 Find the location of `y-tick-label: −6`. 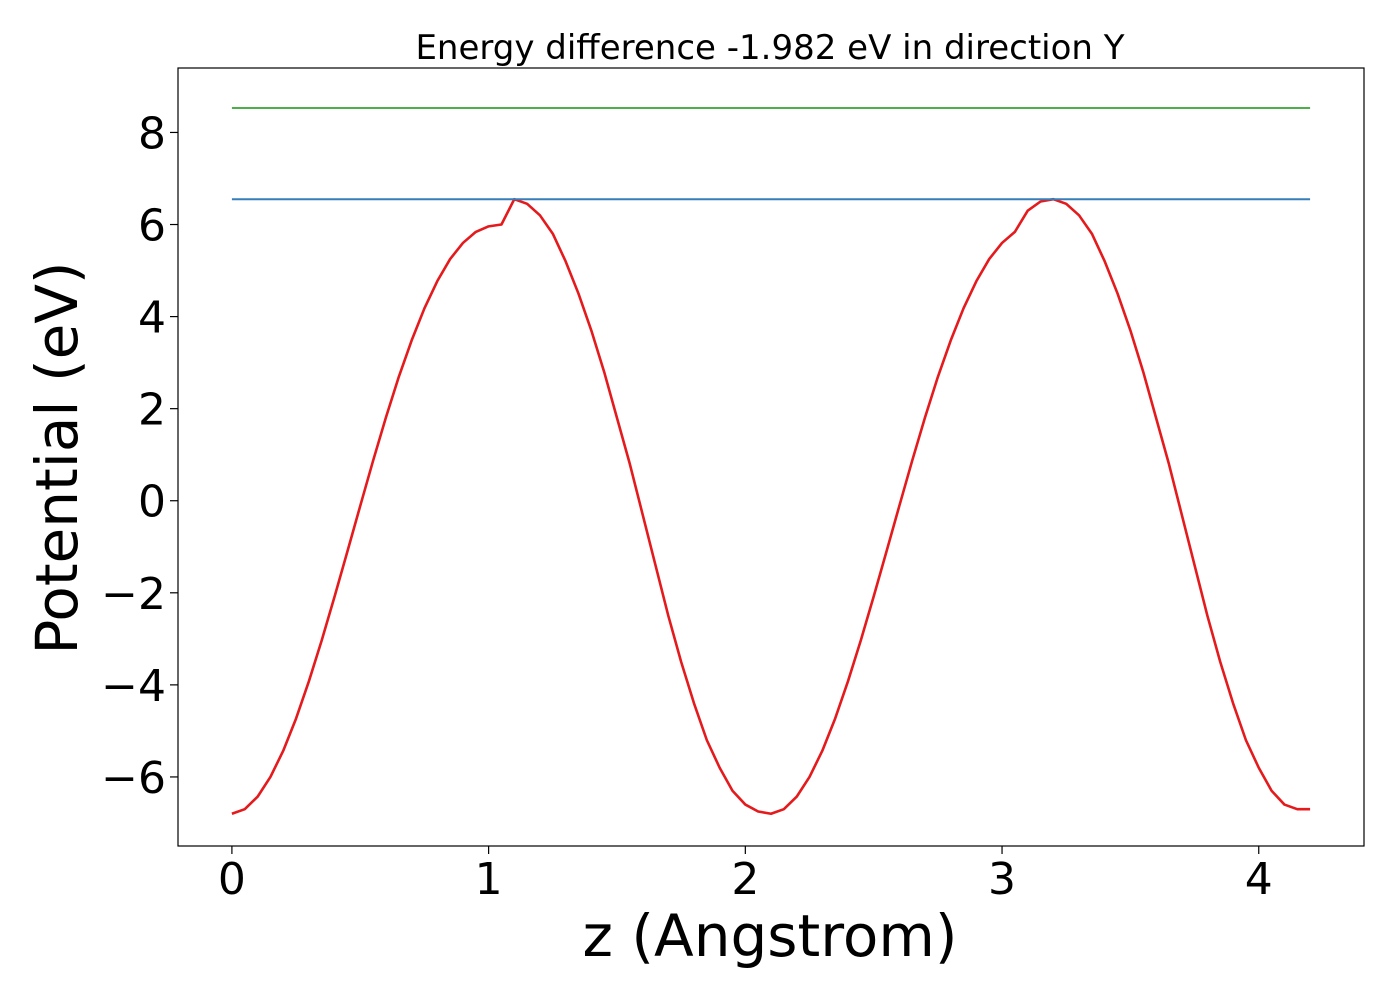

y-tick-label: −6 is located at coordinates (133, 778).